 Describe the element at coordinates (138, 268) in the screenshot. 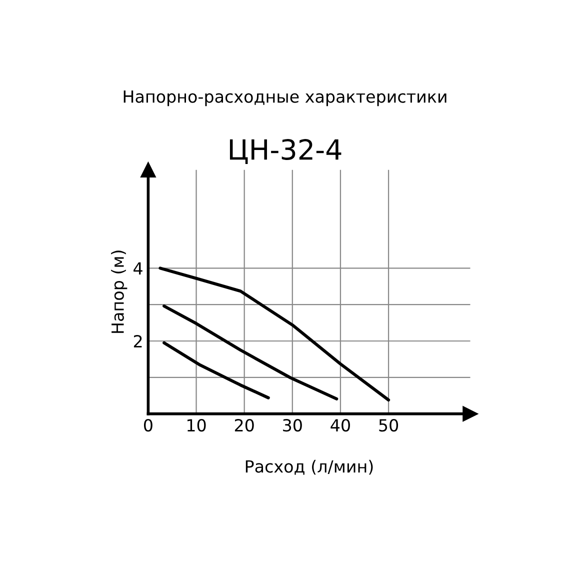

I see `y-tick-label: 4` at that location.